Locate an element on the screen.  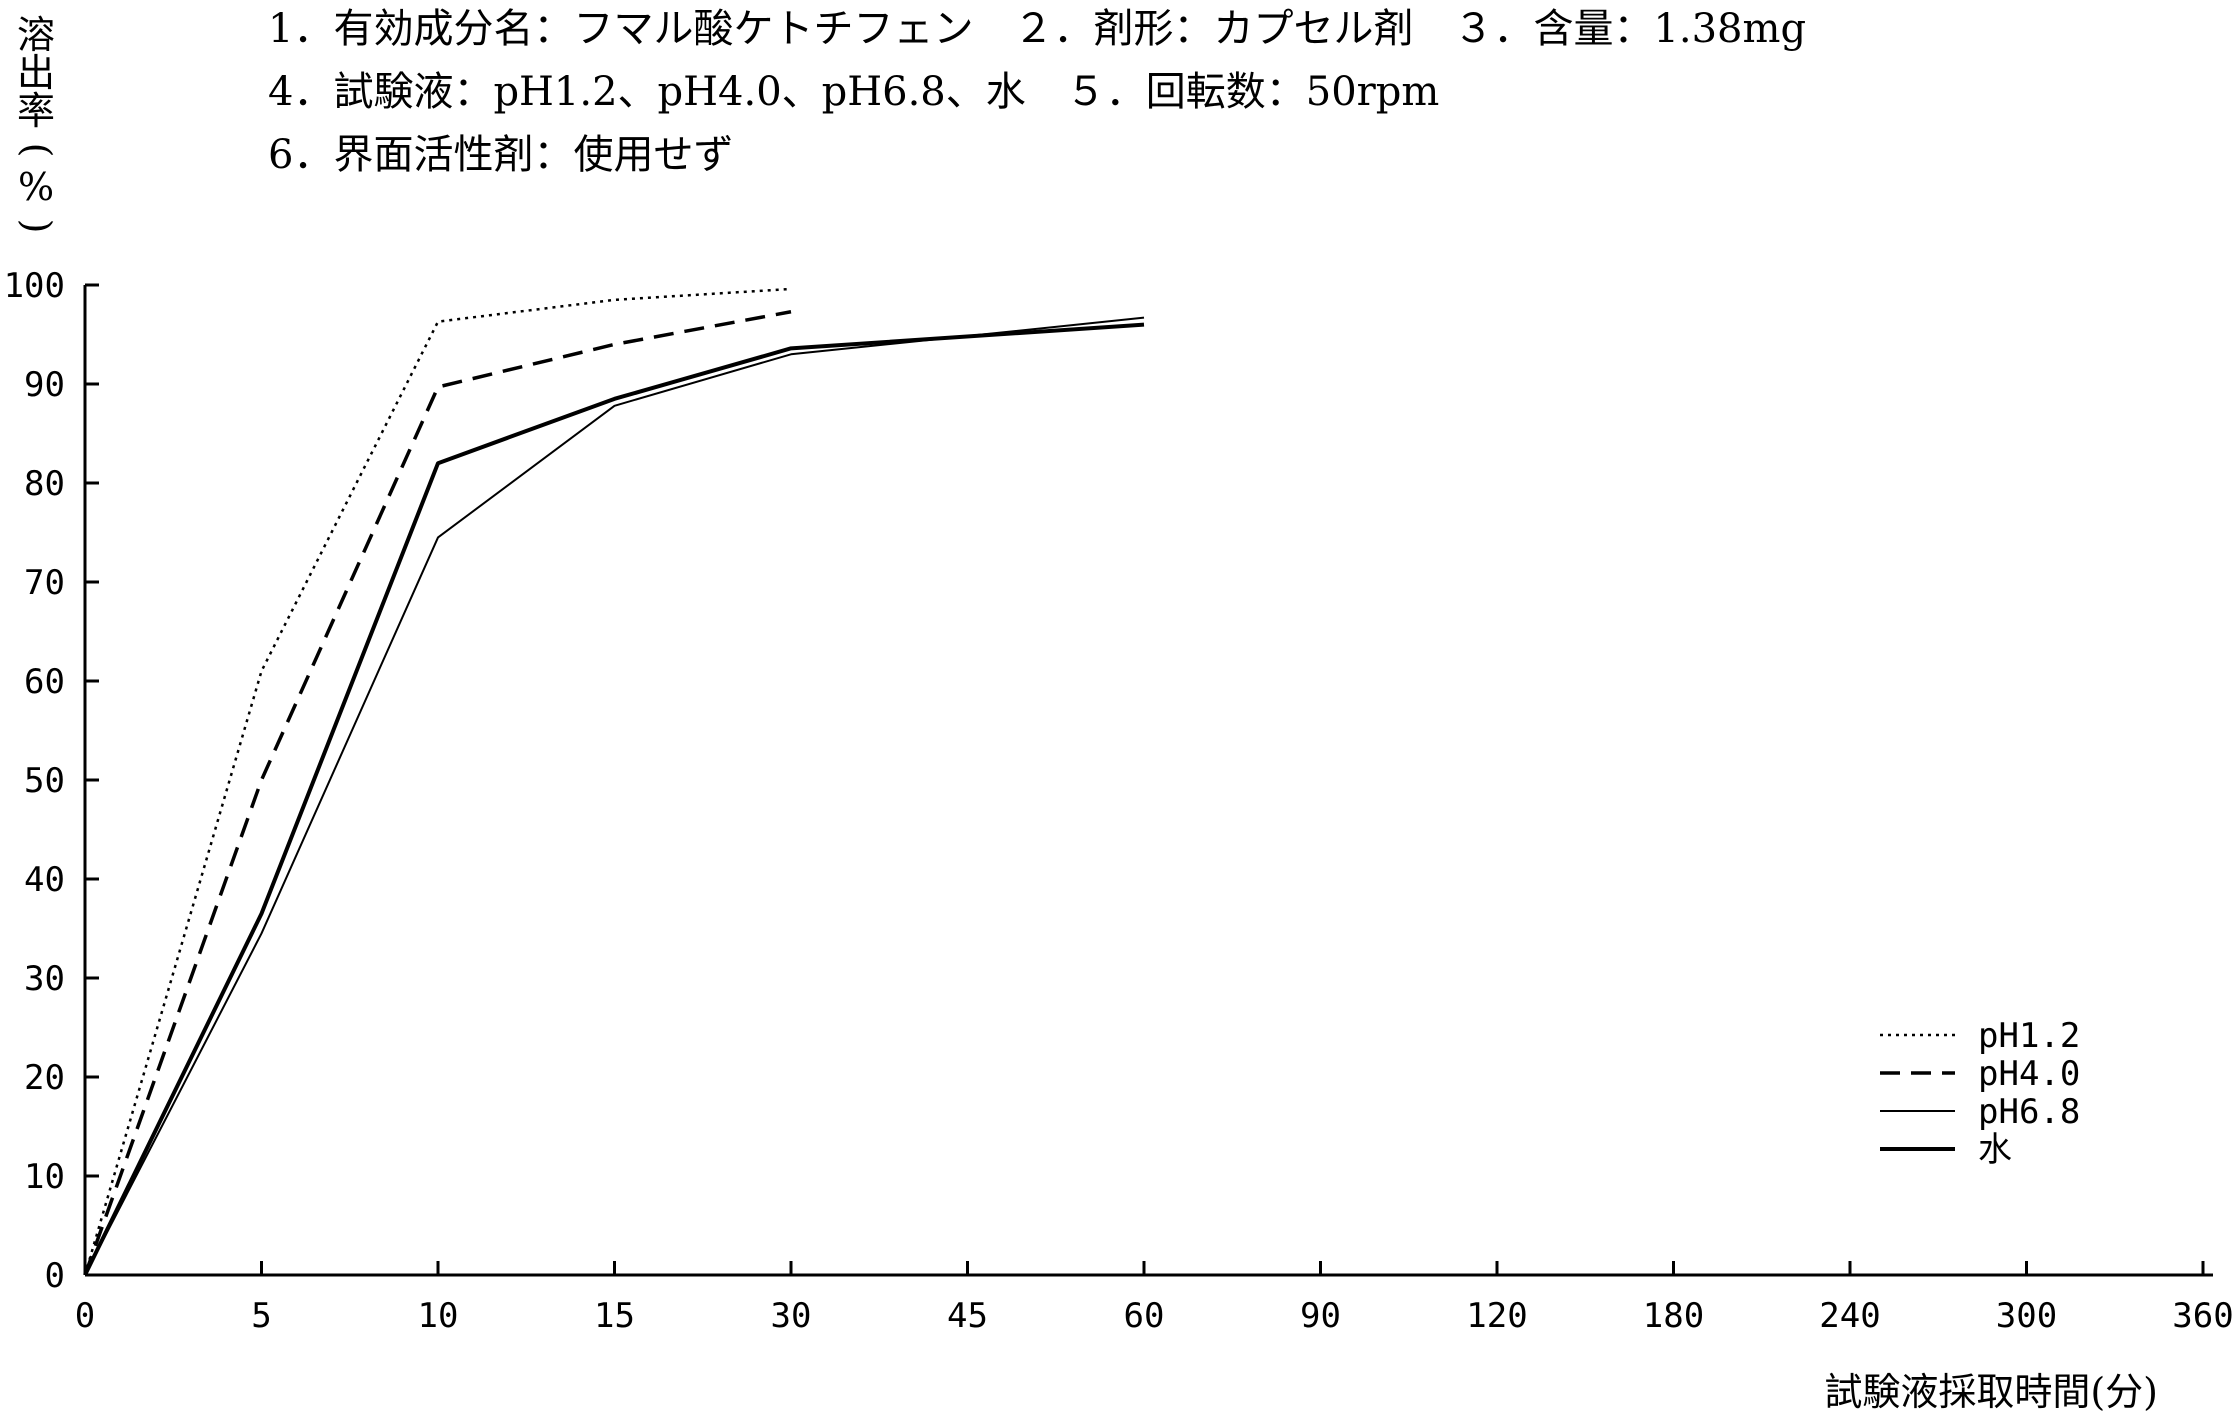
x-axis-label: 試験液採取時間(分) is located at coordinates (1991, 1392).